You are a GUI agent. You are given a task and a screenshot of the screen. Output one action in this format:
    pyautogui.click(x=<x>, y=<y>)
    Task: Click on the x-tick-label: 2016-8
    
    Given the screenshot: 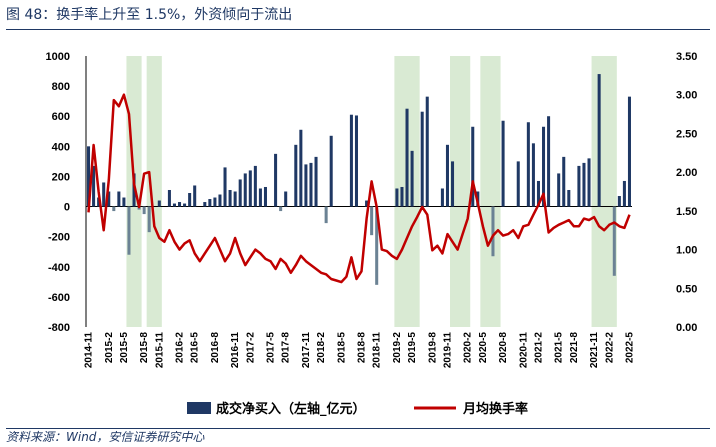 What is the action you would take?
    pyautogui.click(x=215, y=348)
    